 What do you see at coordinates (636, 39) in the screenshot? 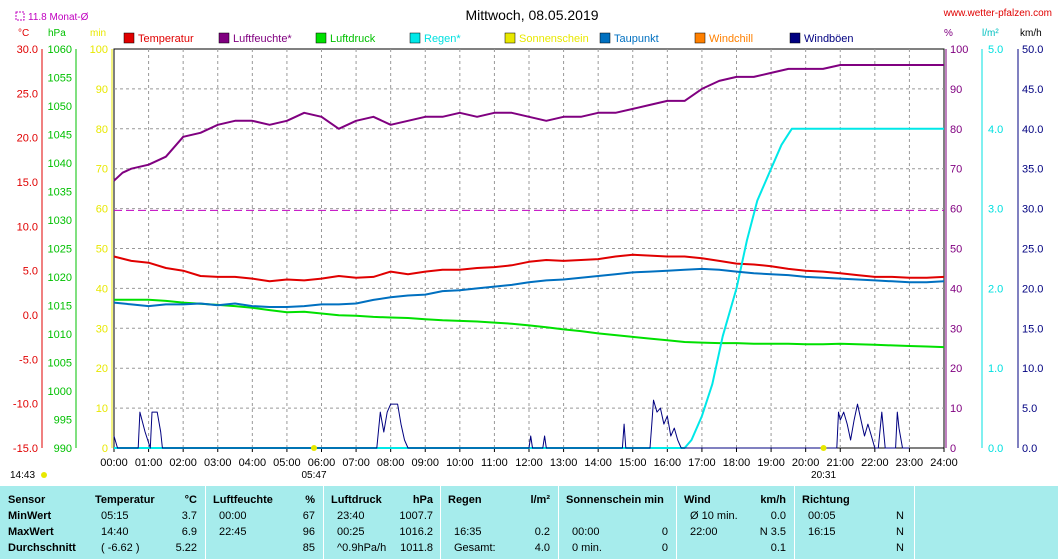
I see `legend-label: Taupunkt` at bounding box center [636, 39].